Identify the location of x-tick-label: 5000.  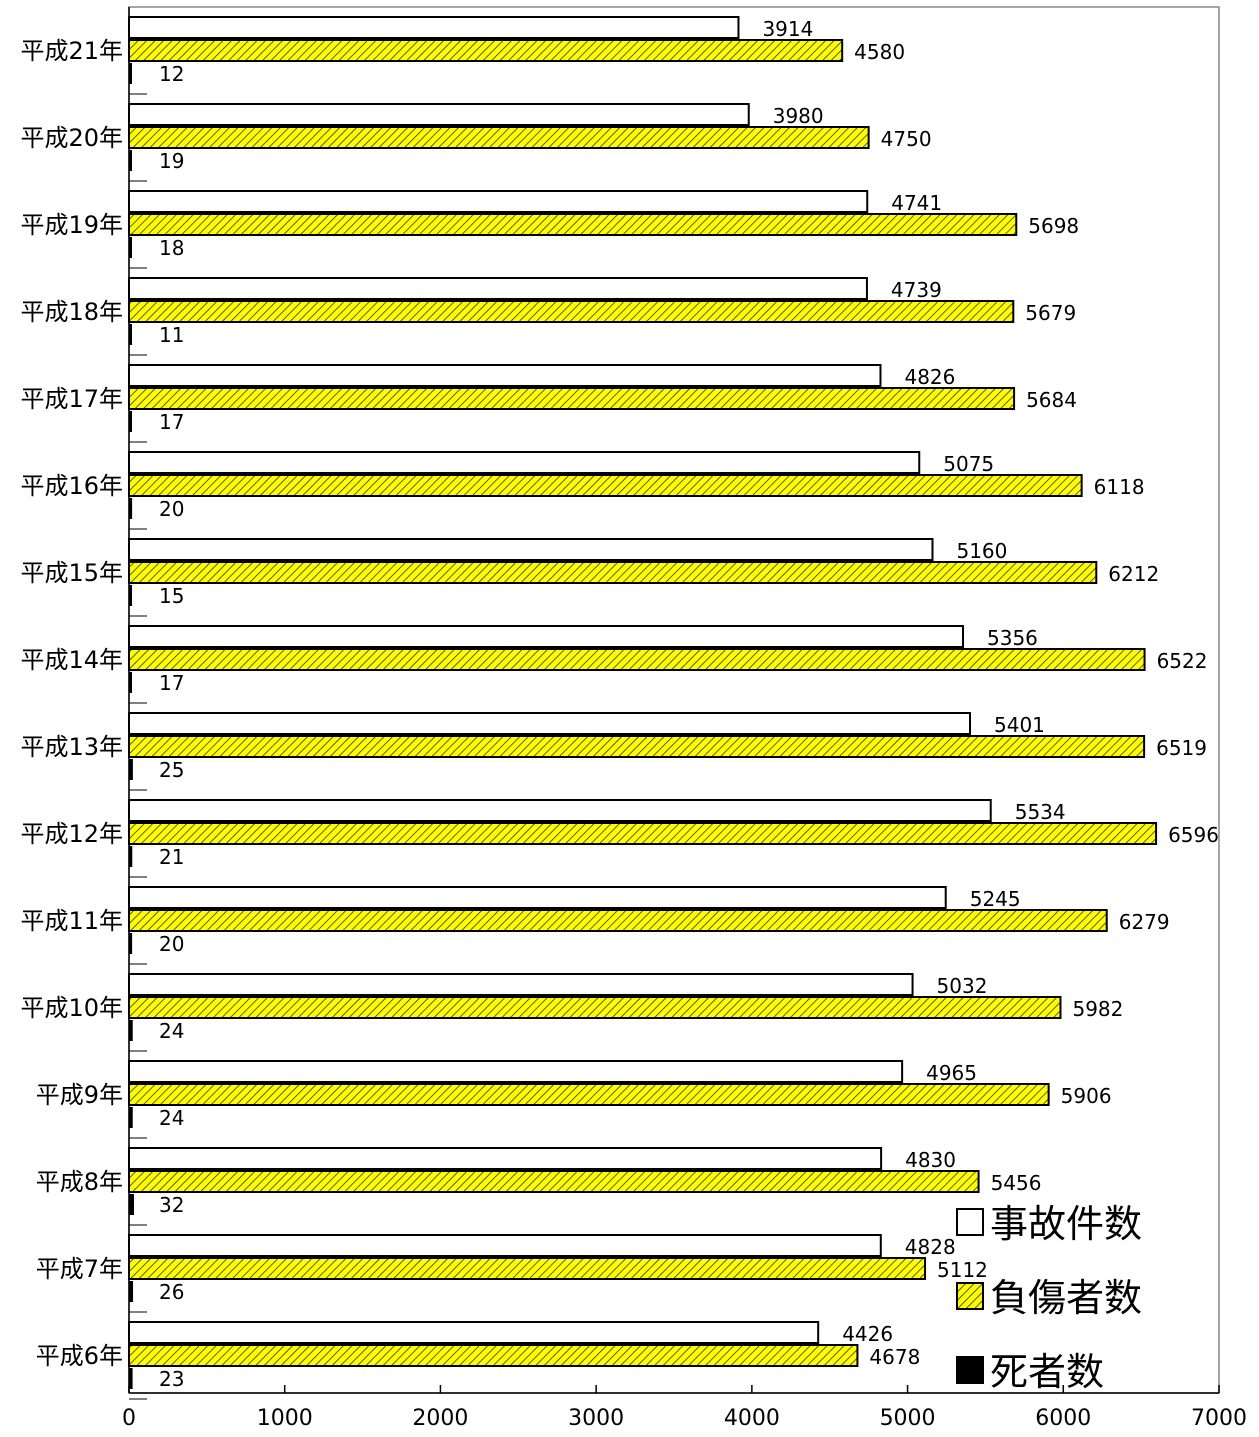
(908, 1418).